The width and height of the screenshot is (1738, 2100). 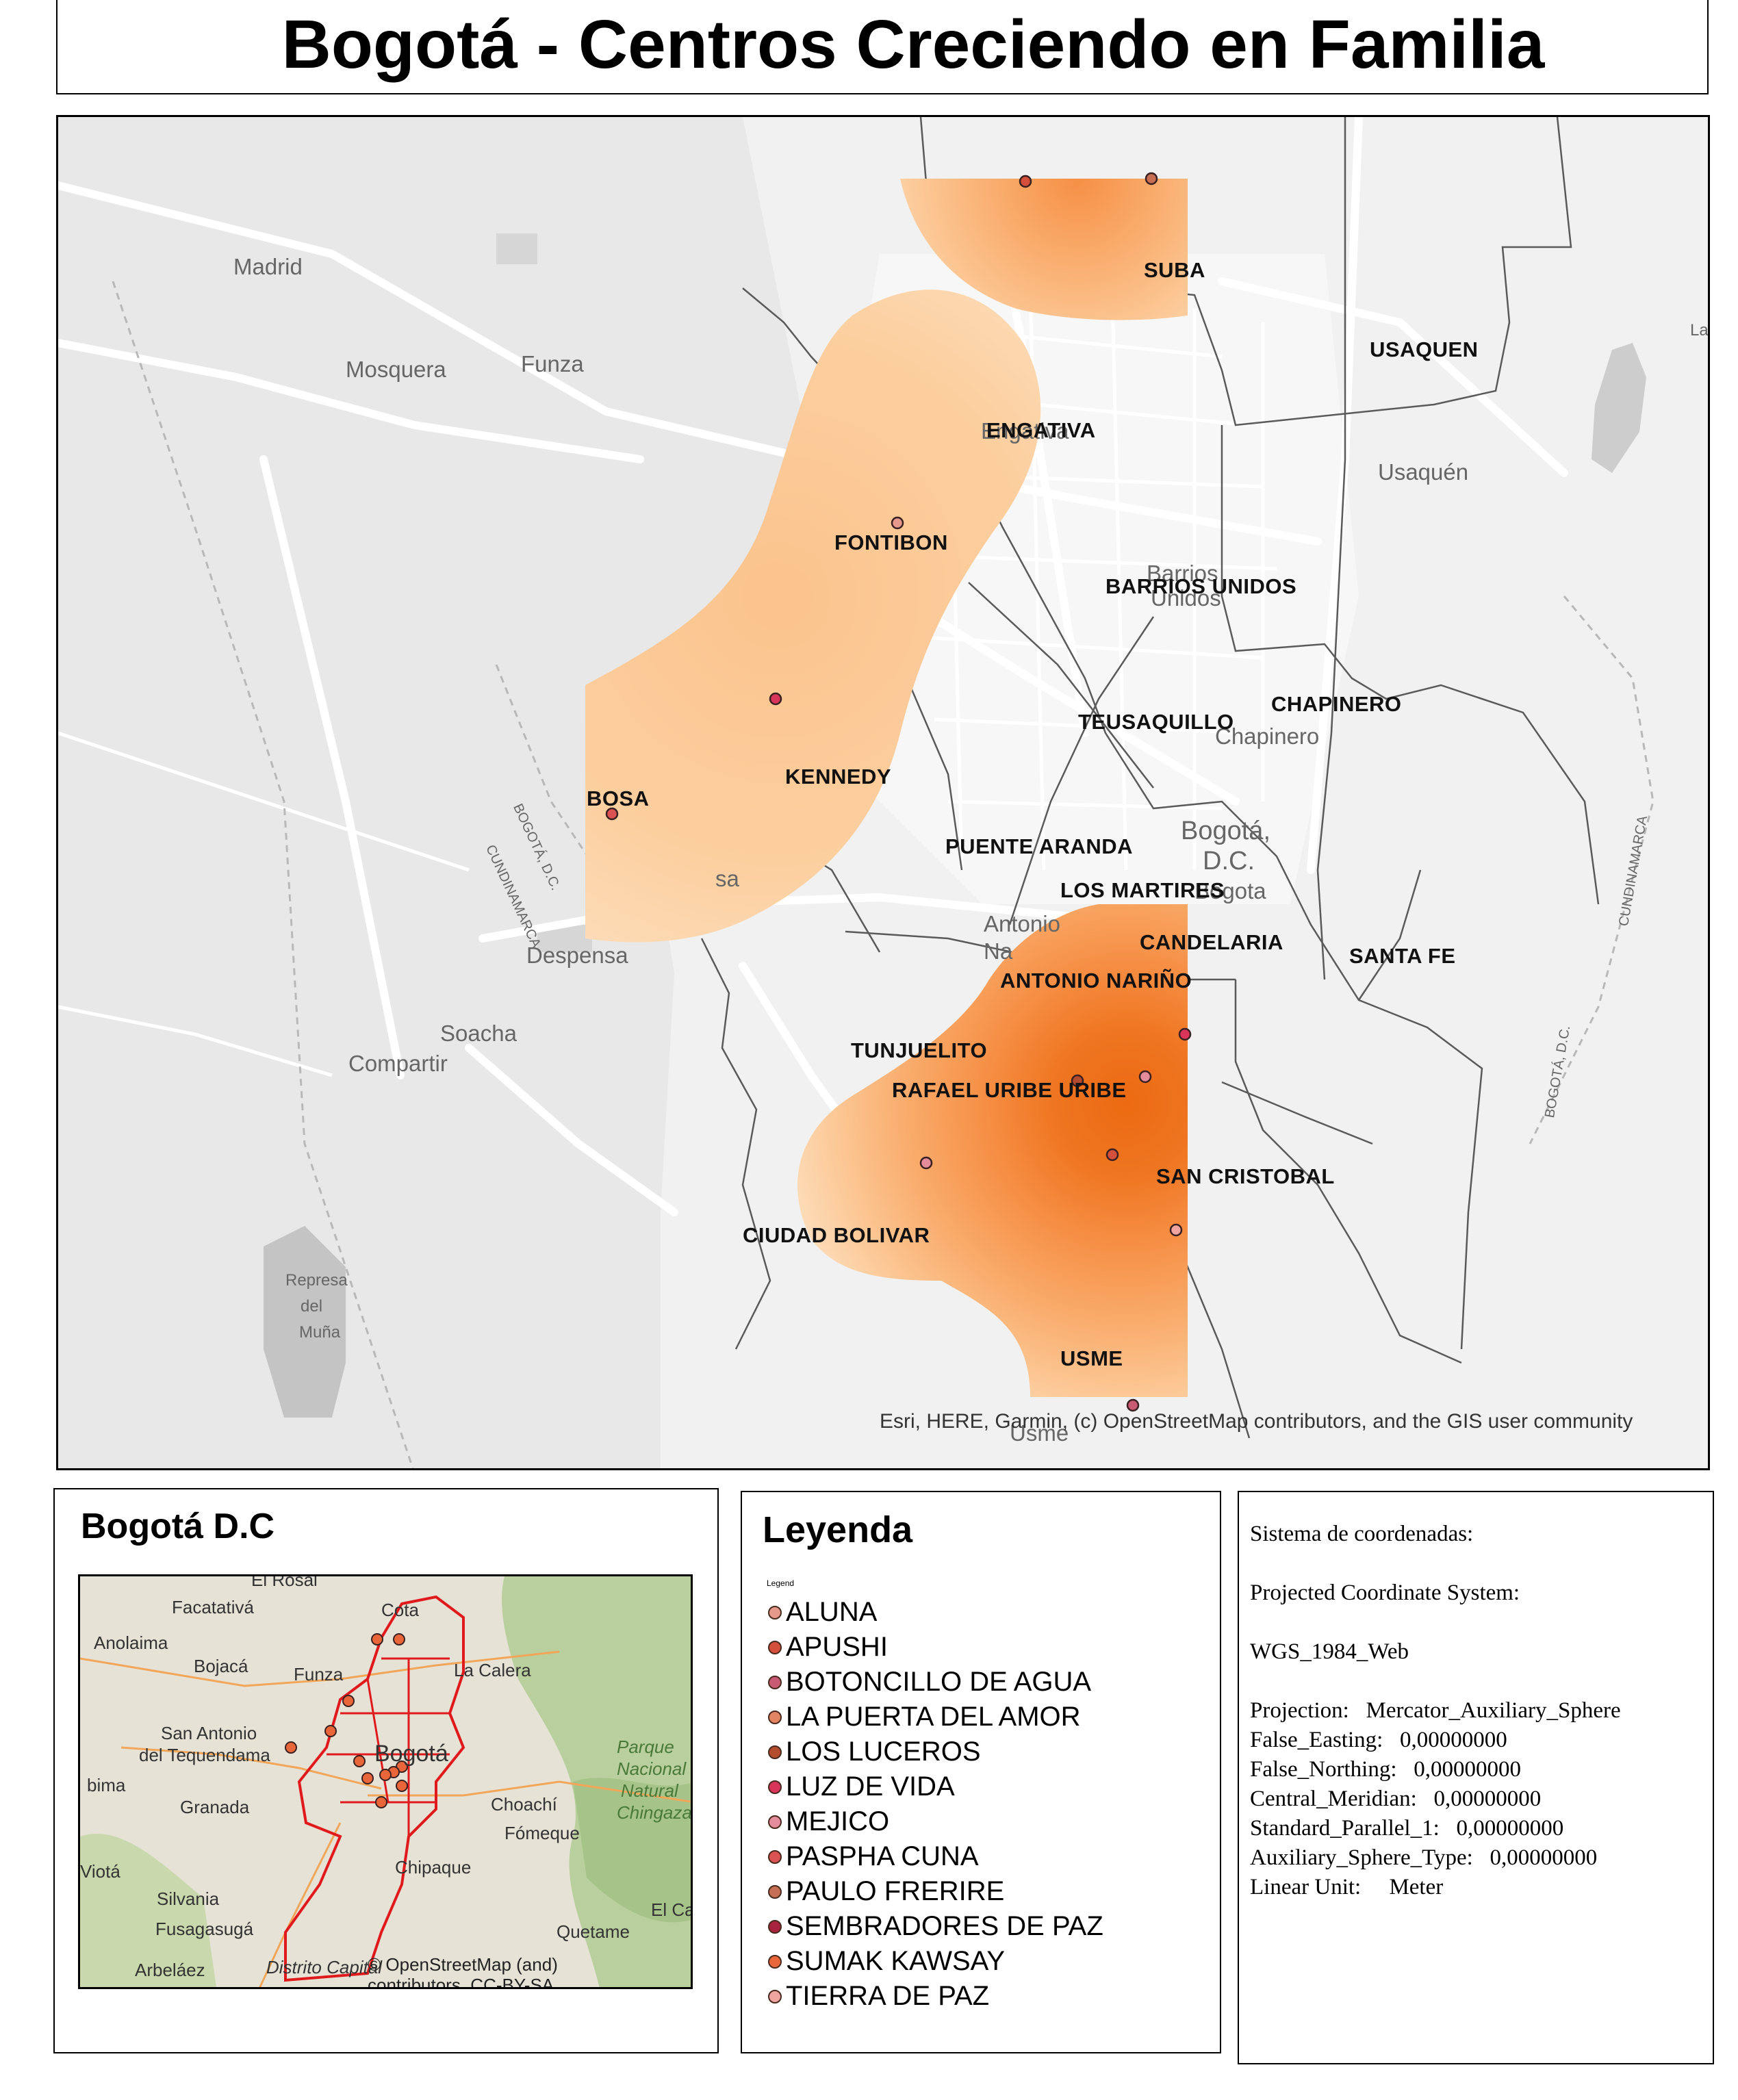 What do you see at coordinates (939, 1682) in the screenshot?
I see `legend-item-label: BOTONCILLO DE AGUA` at bounding box center [939, 1682].